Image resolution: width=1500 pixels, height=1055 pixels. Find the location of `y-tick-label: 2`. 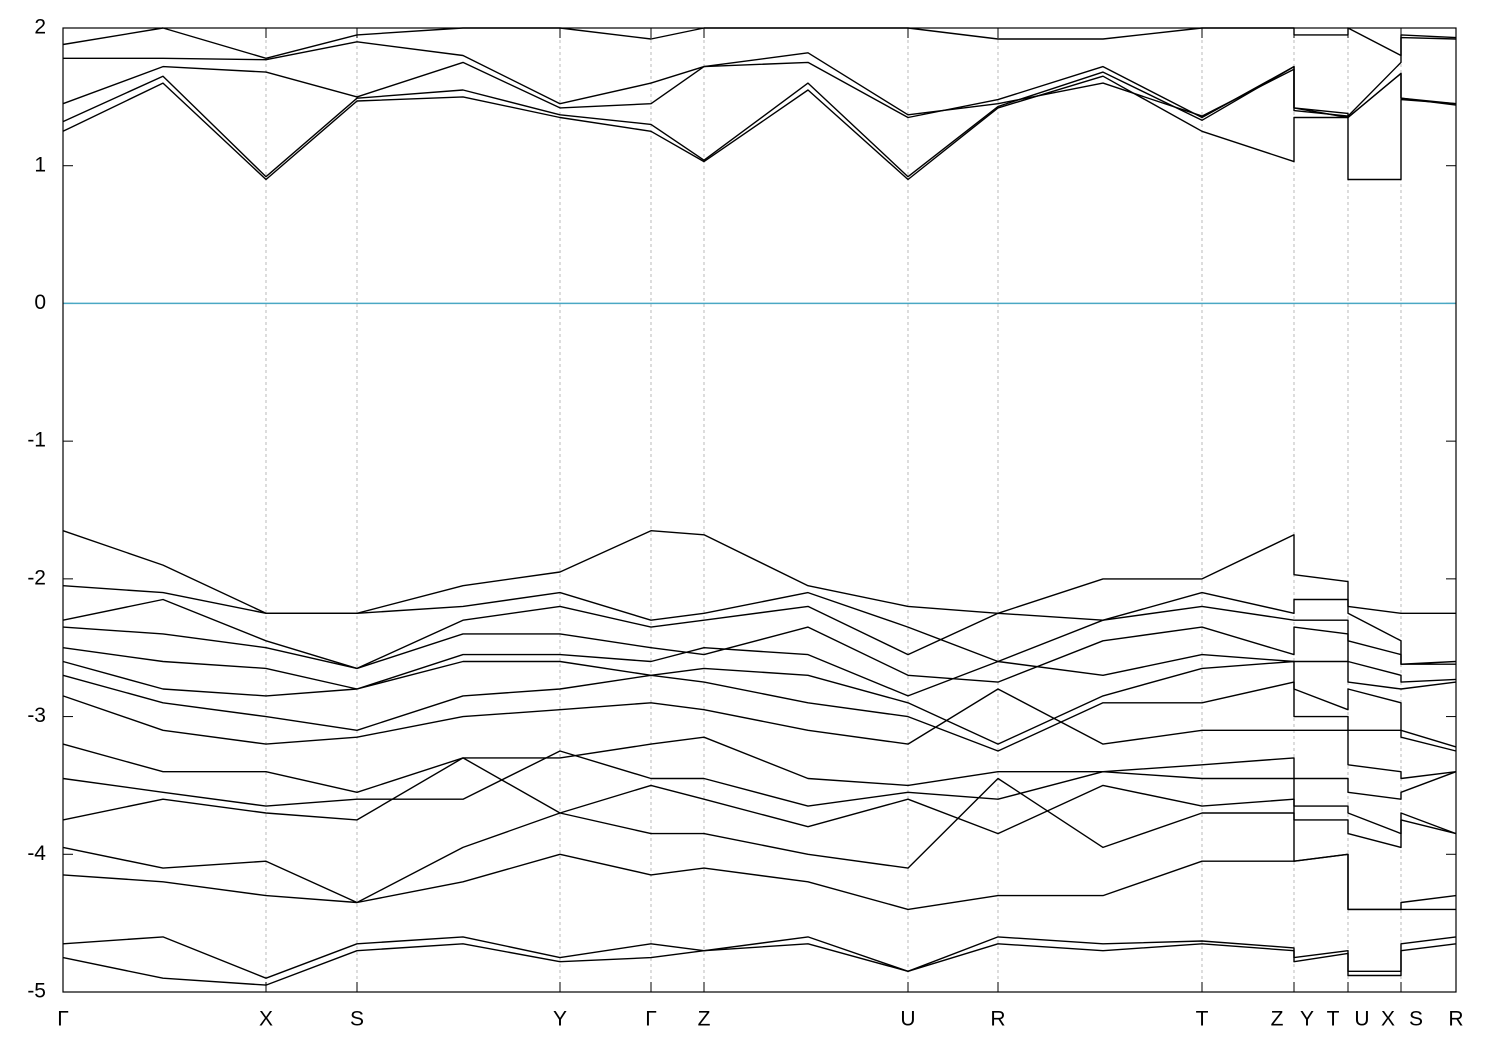

y-tick-label: 2 is located at coordinates (40, 27).